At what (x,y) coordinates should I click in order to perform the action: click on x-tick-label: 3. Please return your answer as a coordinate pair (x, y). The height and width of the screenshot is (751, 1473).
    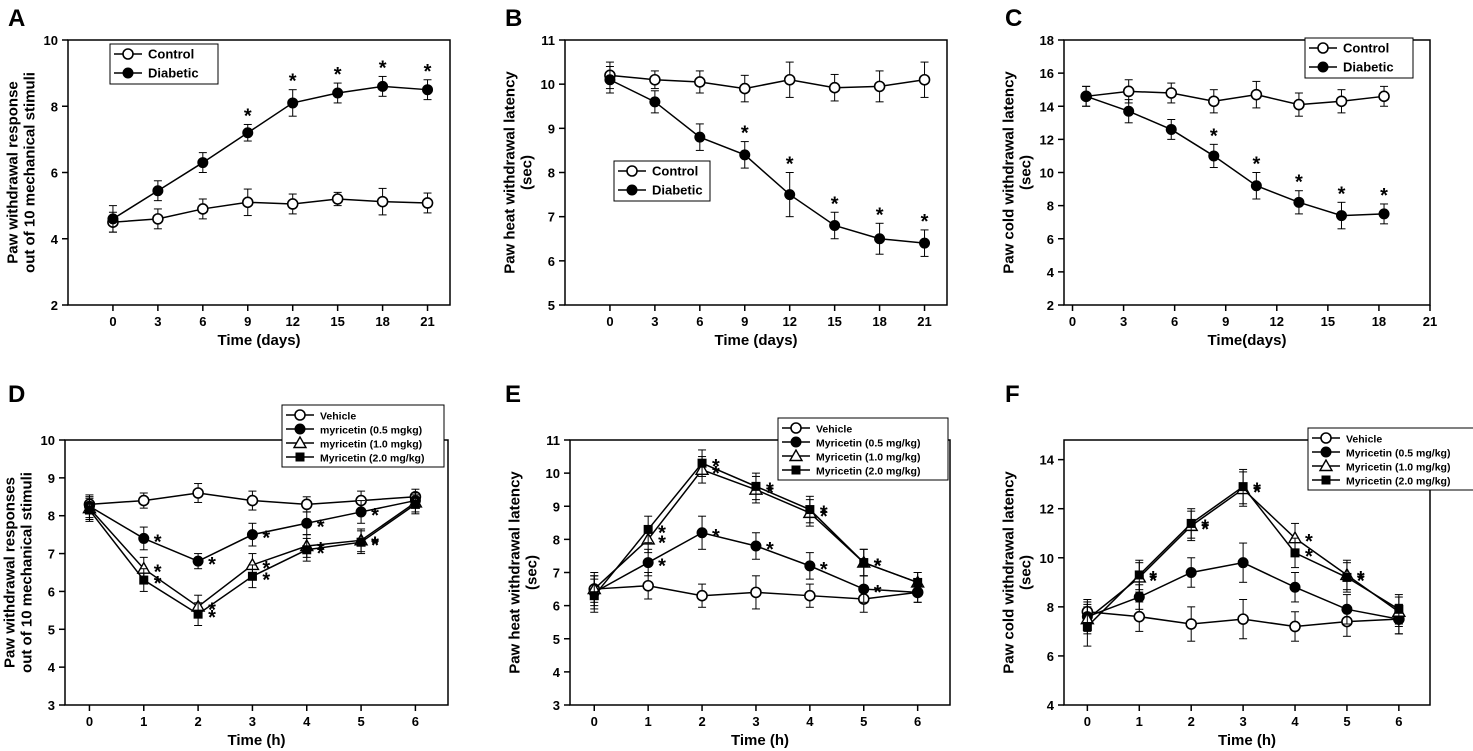
    Looking at the image, I should click on (252, 721).